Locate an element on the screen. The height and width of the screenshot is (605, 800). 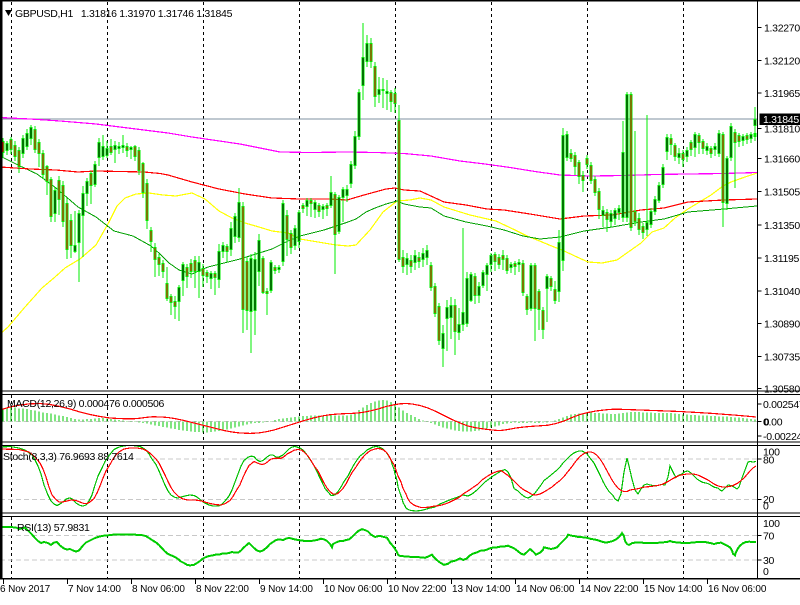
svg-text: 80 is located at coordinates (769, 461).